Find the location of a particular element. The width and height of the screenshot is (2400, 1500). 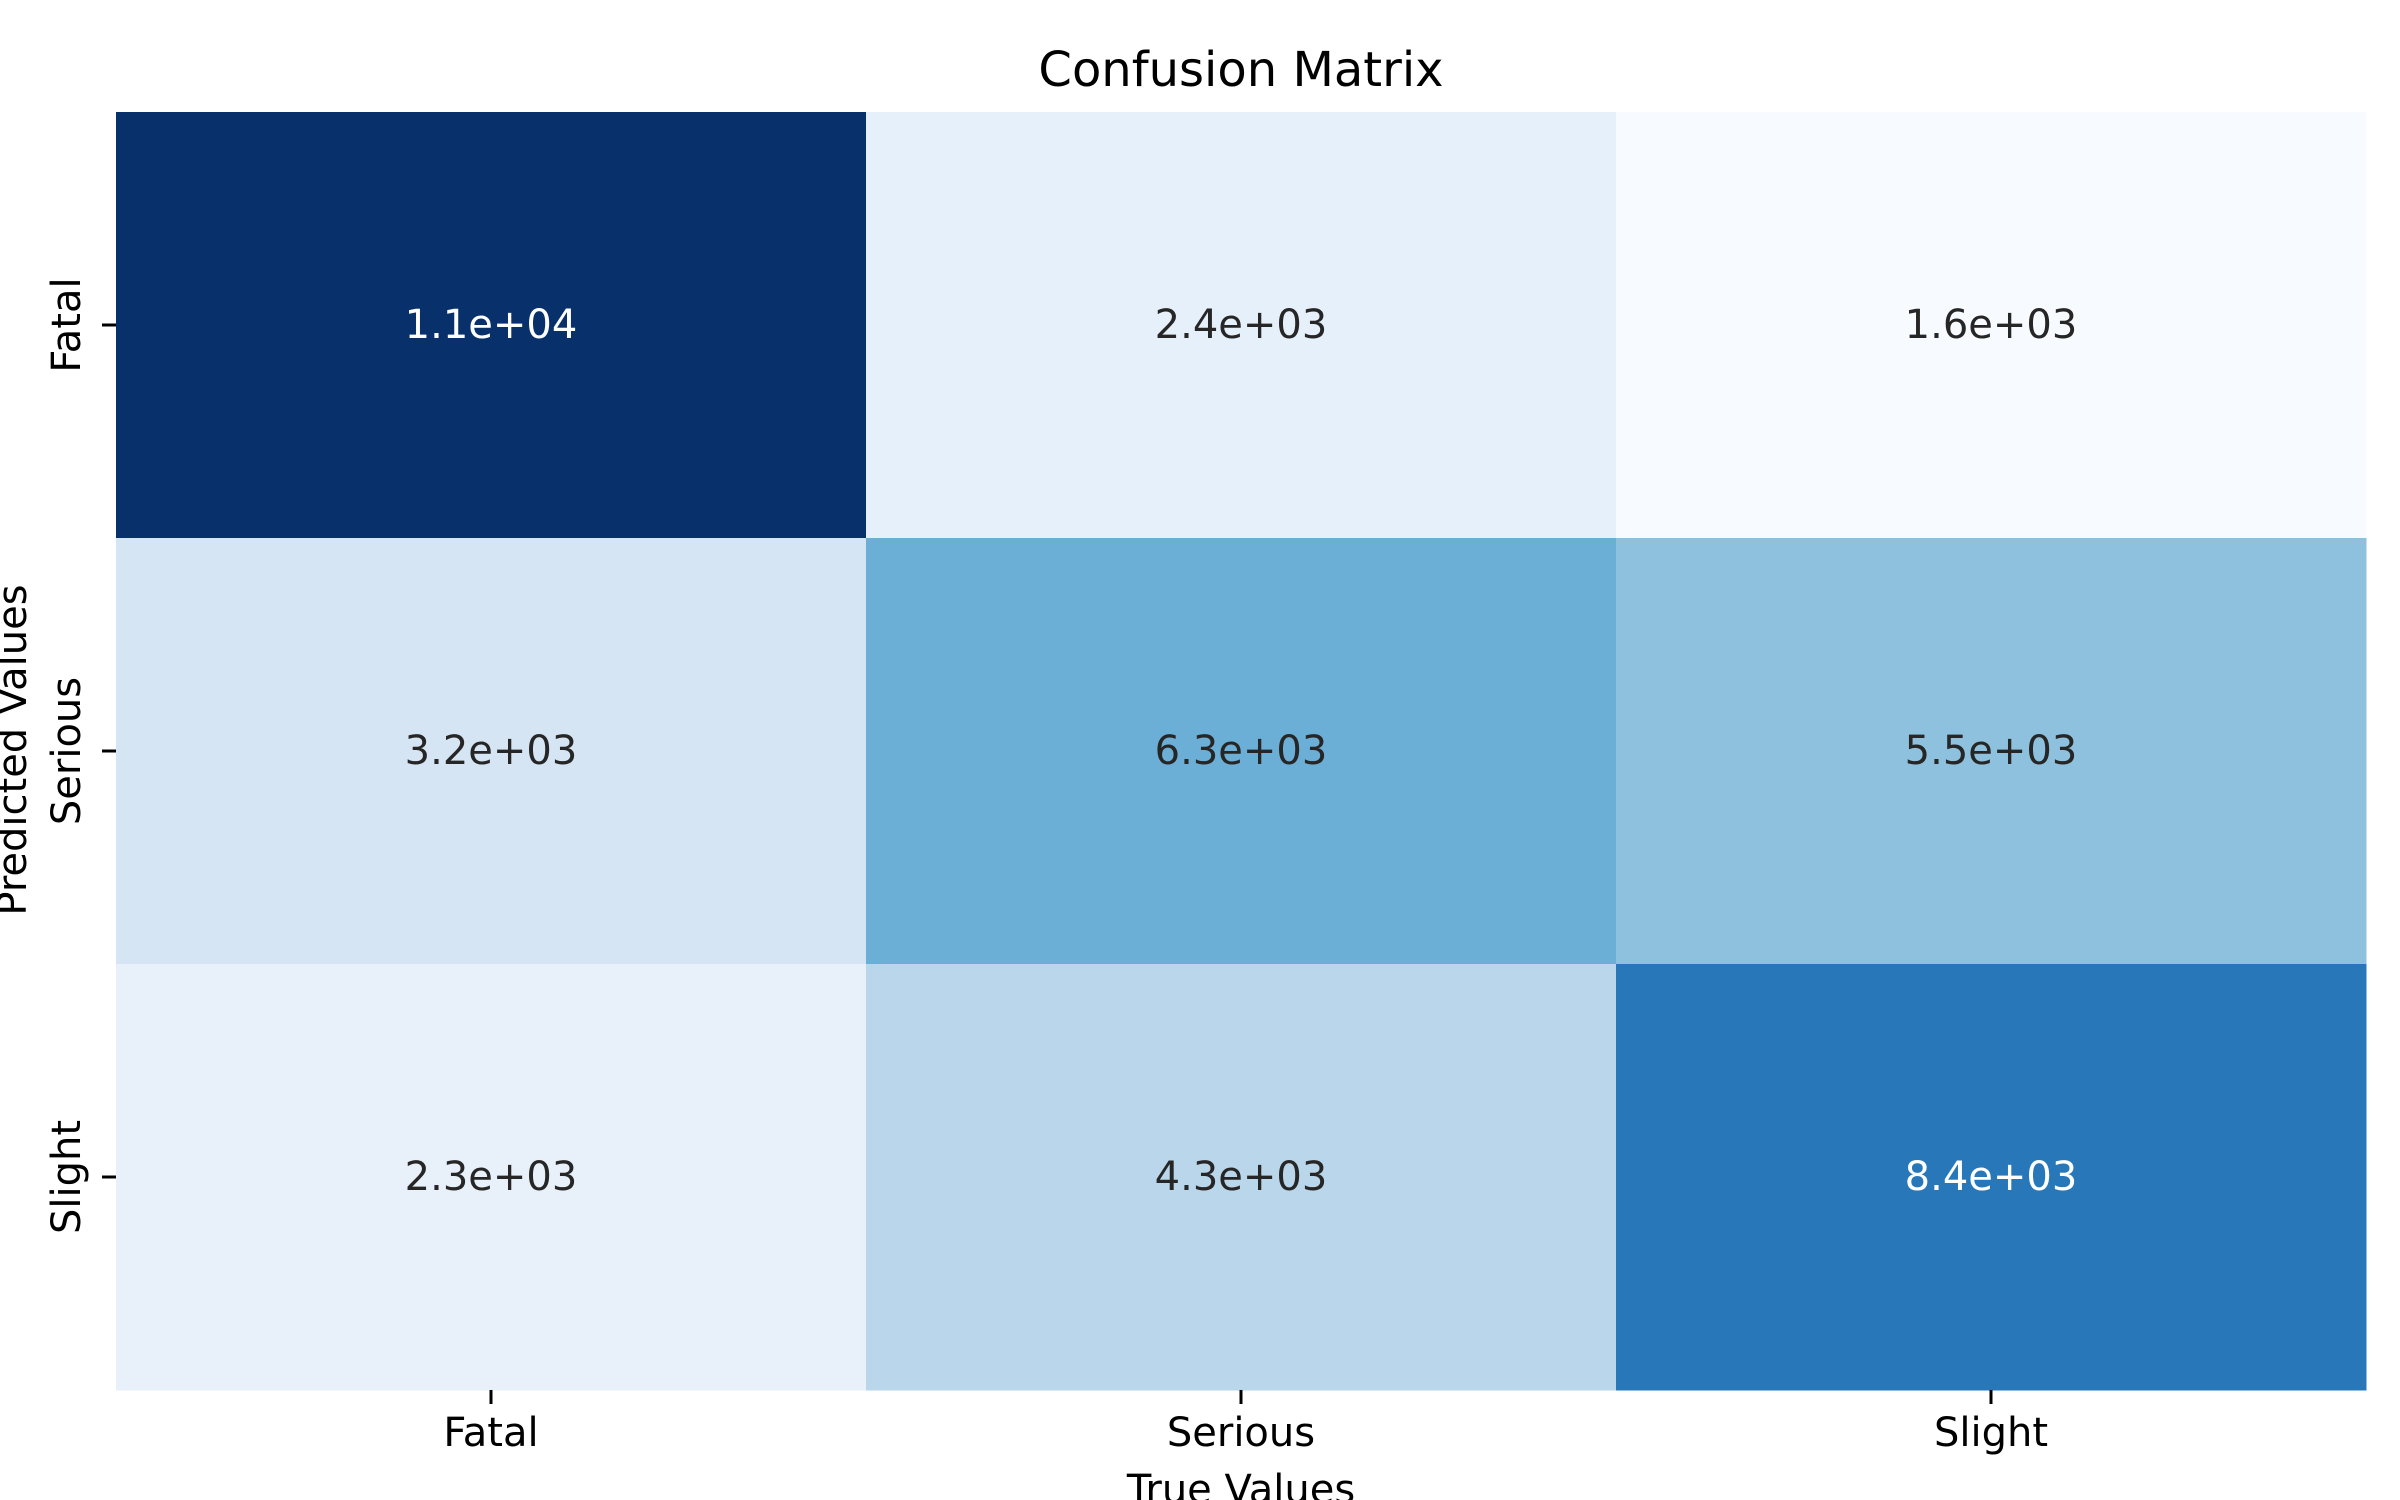

heatmap-cell-serious-slight is located at coordinates (1991, 751).